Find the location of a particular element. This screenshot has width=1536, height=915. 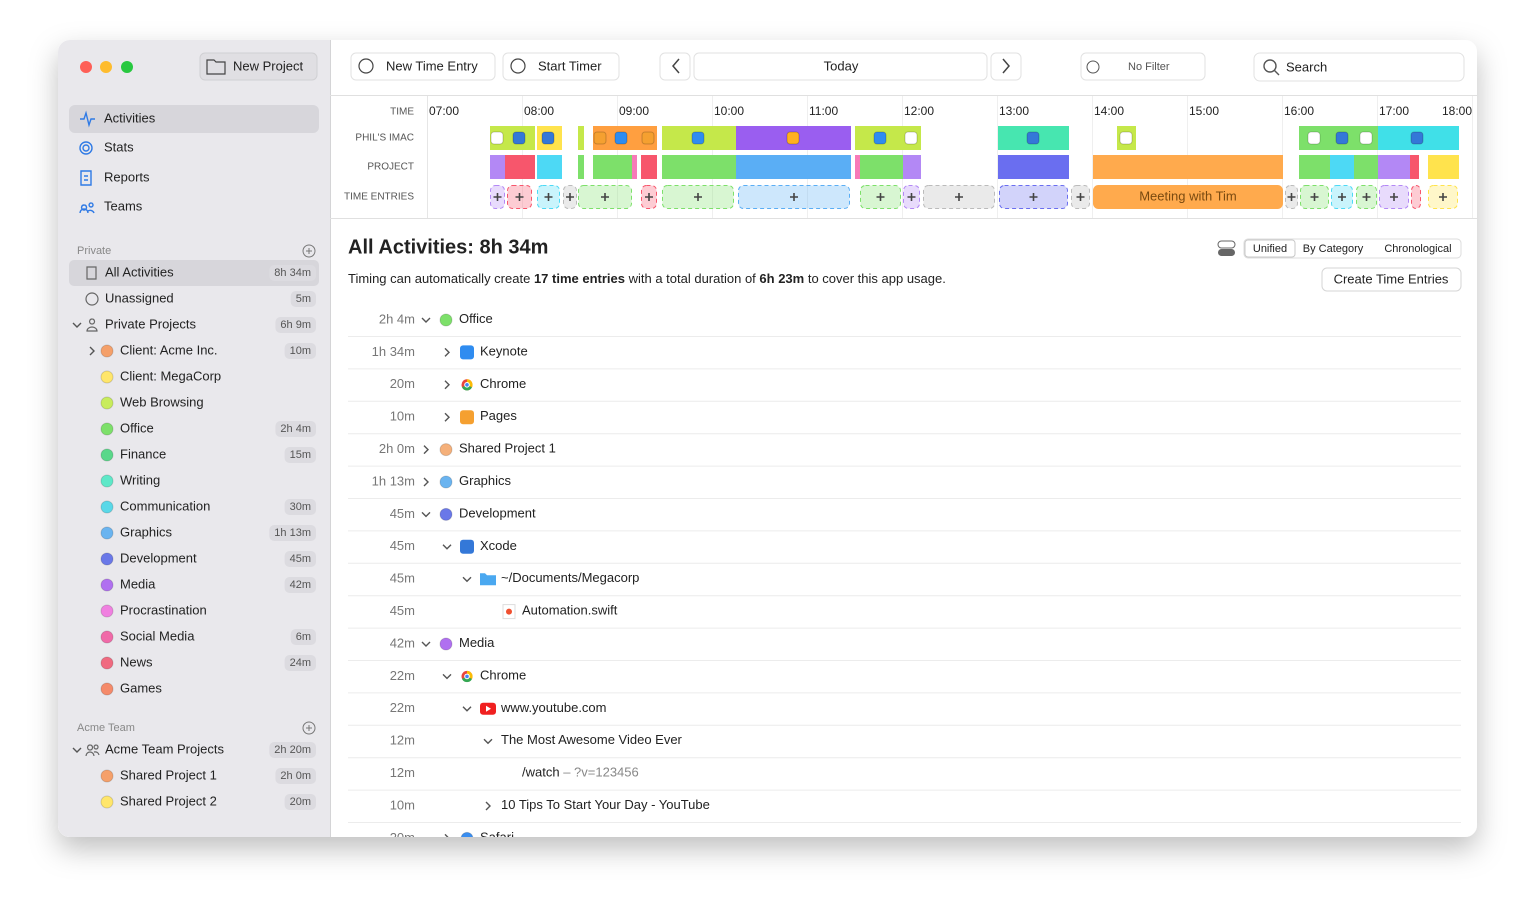

sidebar-item: Communication is located at coordinates (165, 505).